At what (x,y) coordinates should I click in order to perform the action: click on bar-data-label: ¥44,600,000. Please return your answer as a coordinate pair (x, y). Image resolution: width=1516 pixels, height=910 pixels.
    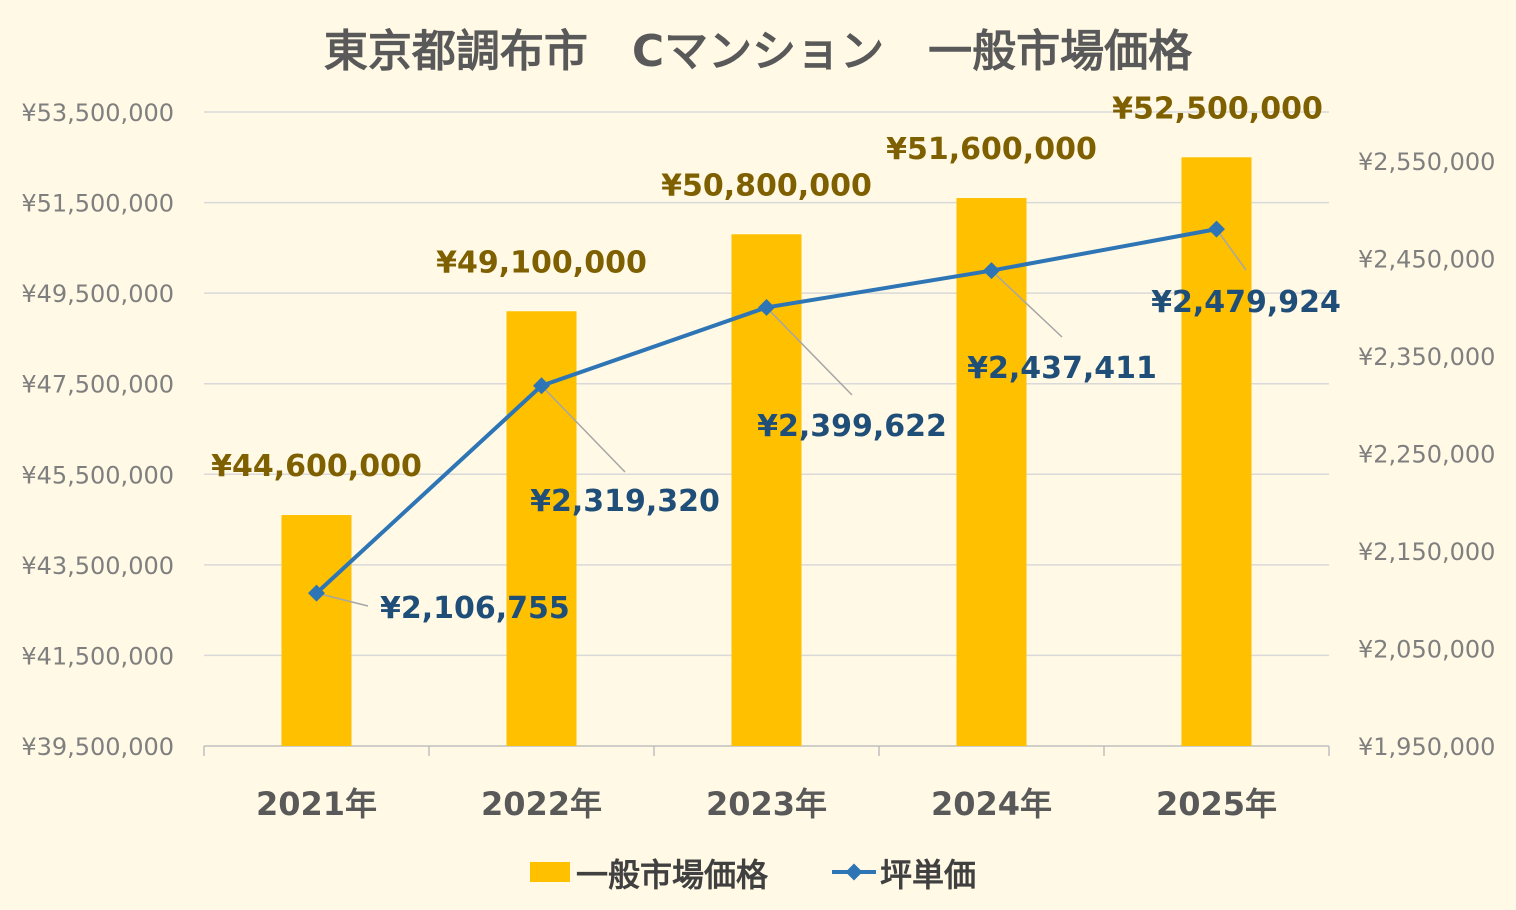
    Looking at the image, I should click on (316, 466).